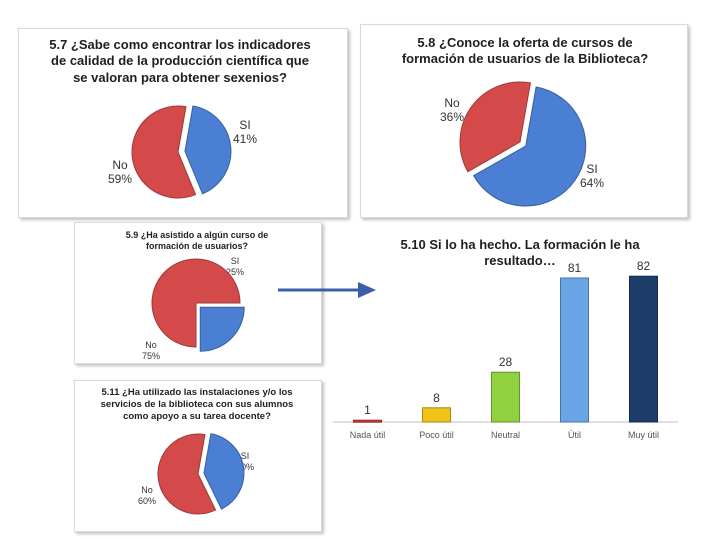  What do you see at coordinates (367, 410) in the screenshot?
I see `data-label: 1` at bounding box center [367, 410].